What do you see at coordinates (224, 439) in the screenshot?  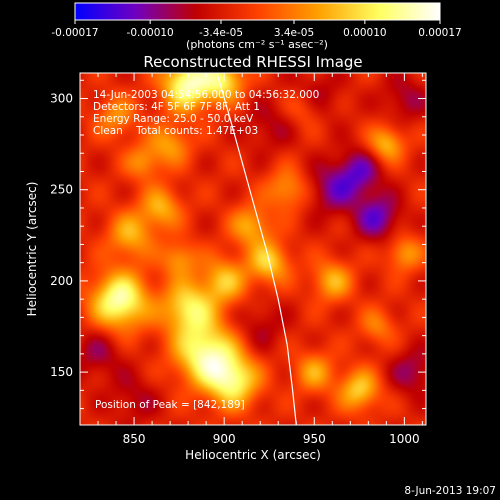 I see `x-tick-label: 900` at bounding box center [224, 439].